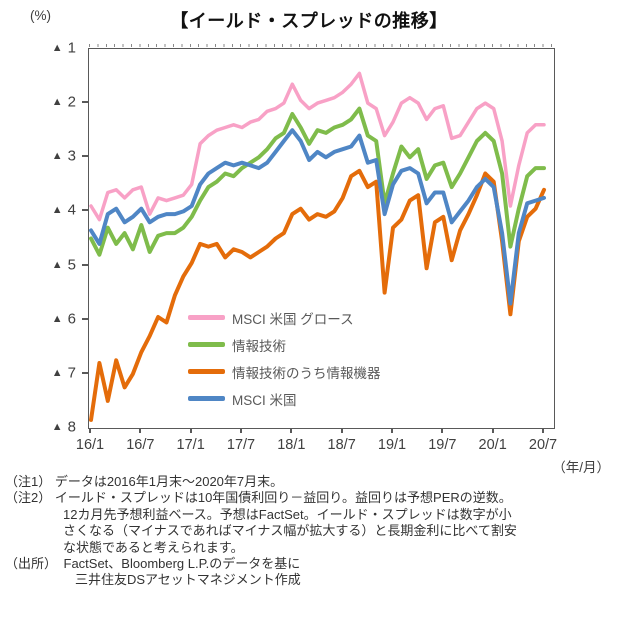 This screenshot has height=618, width=618. Describe the element at coordinates (144, 481) in the screenshot. I see `note-line: （注1） データは2016年1月末～2020年7月末。` at that location.